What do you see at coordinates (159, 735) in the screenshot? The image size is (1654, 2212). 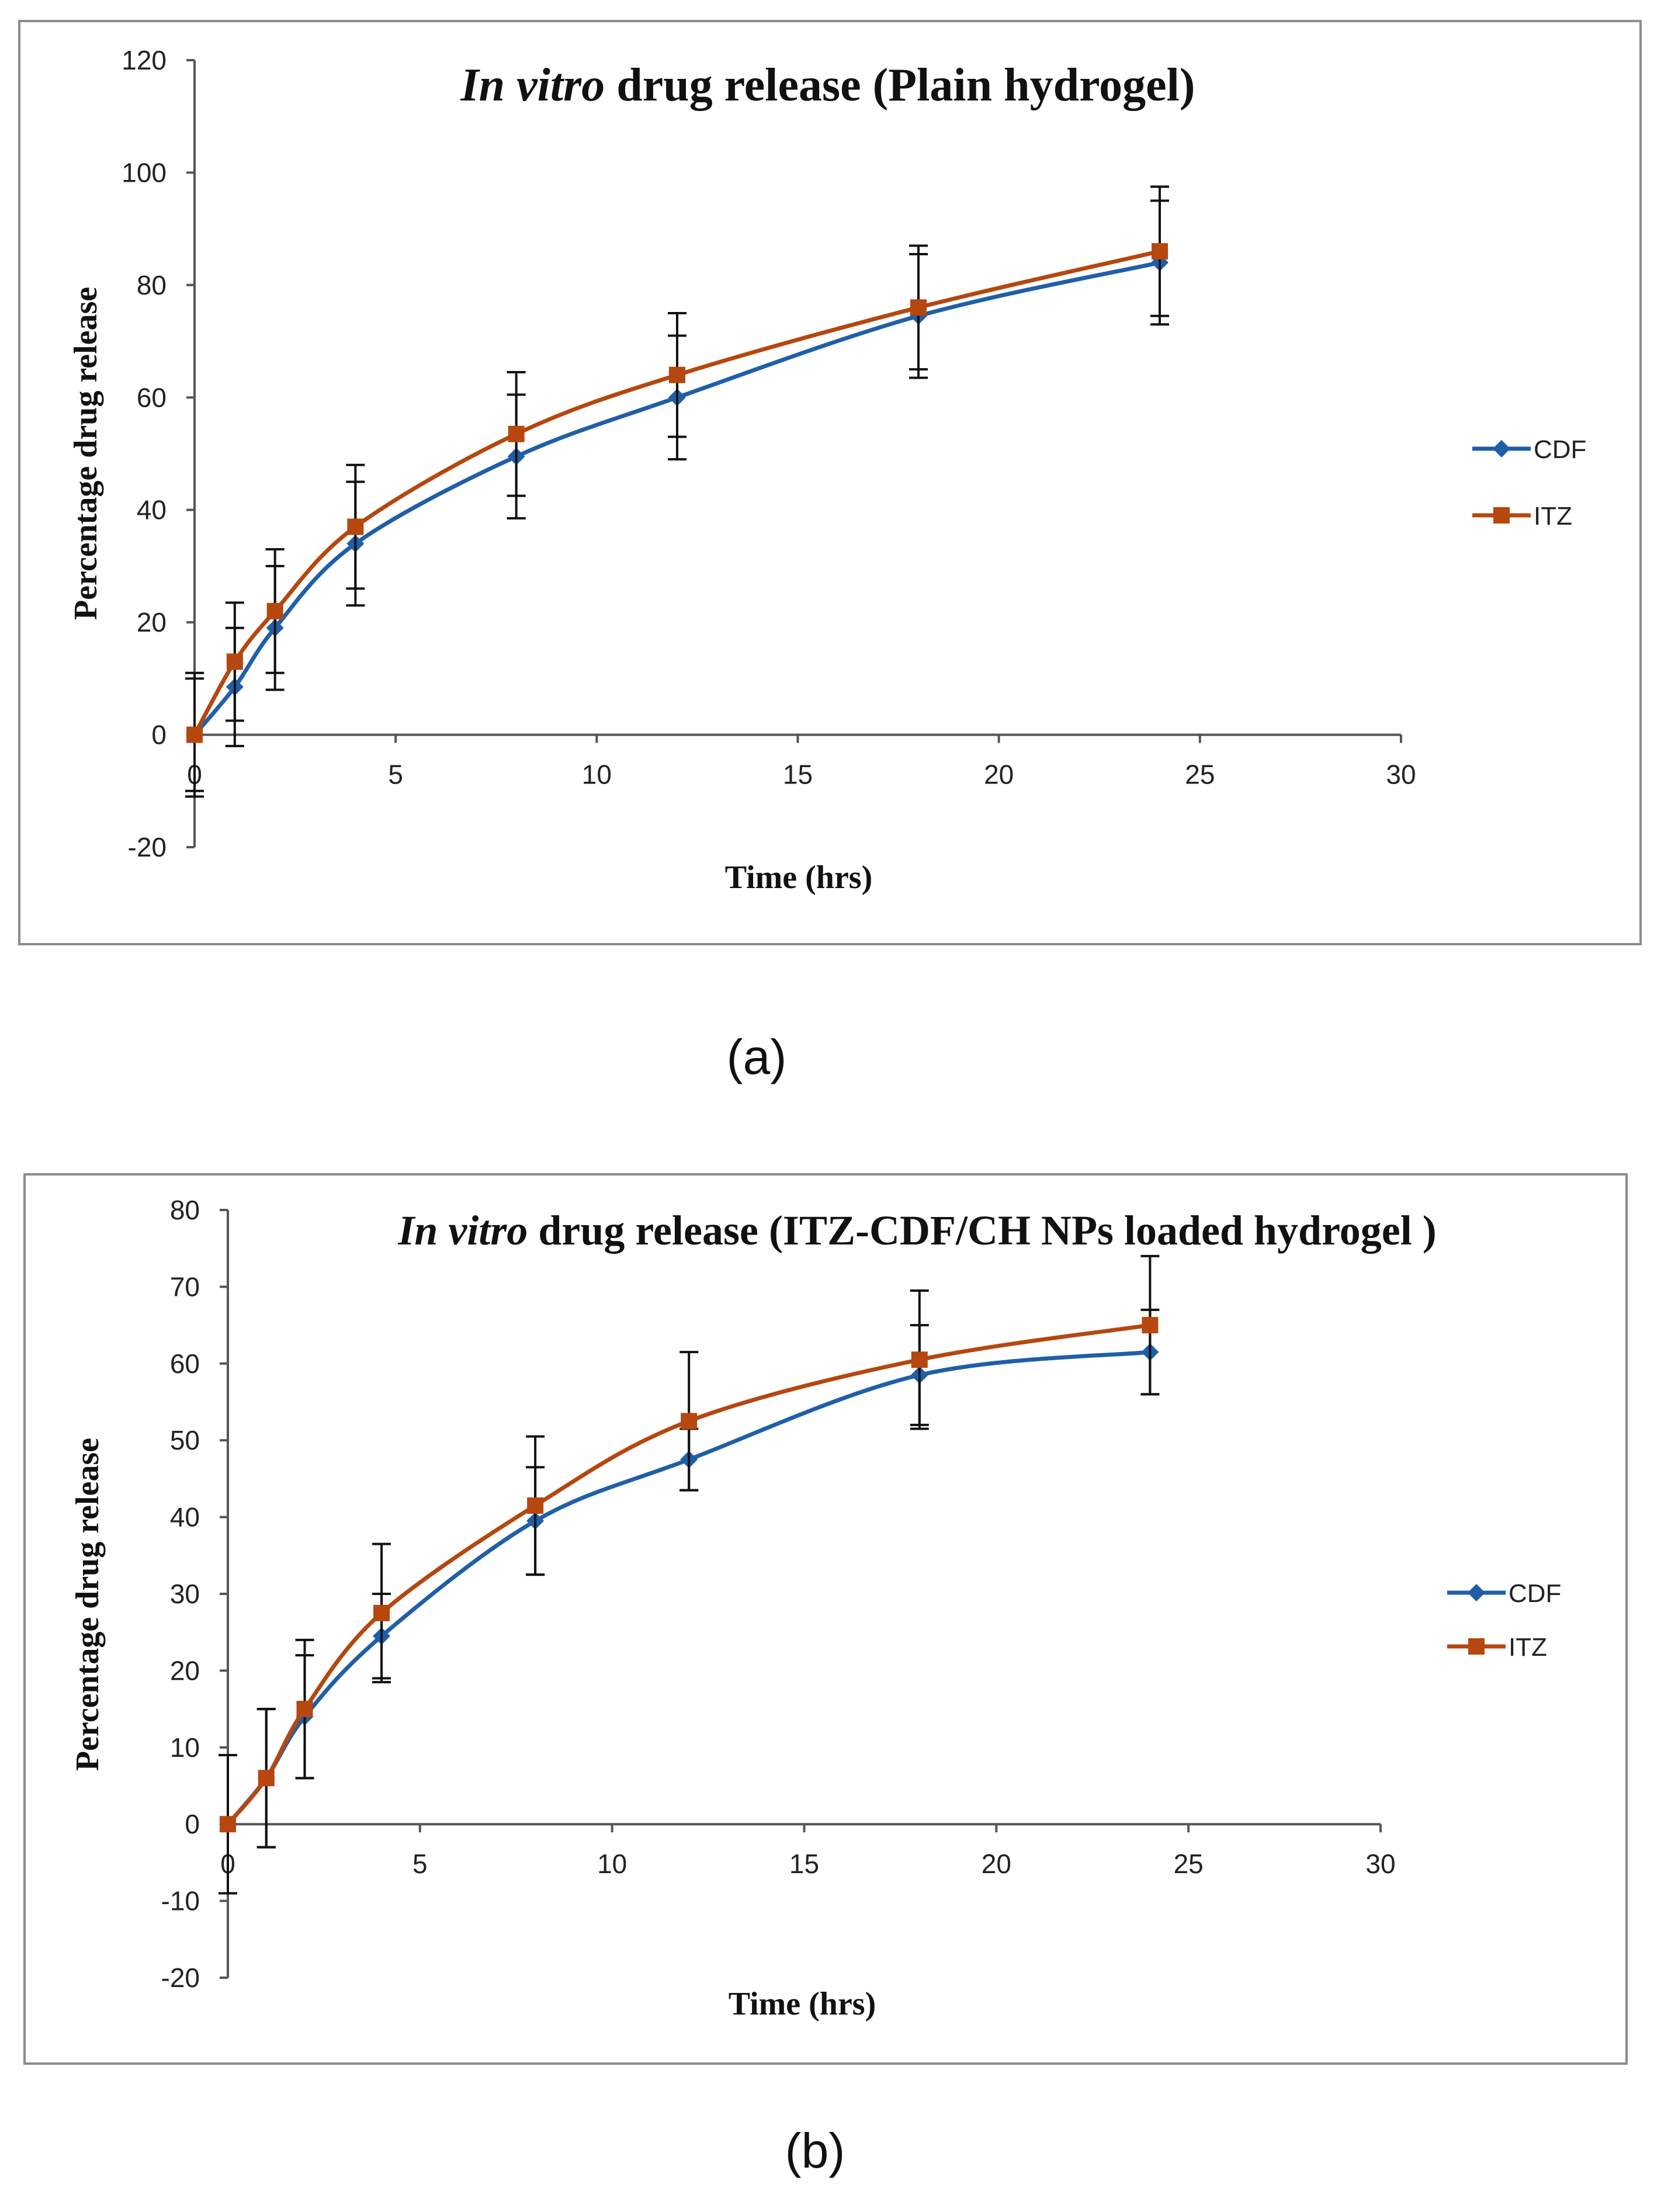 I see `panel-a-y-tick-label: 0` at bounding box center [159, 735].